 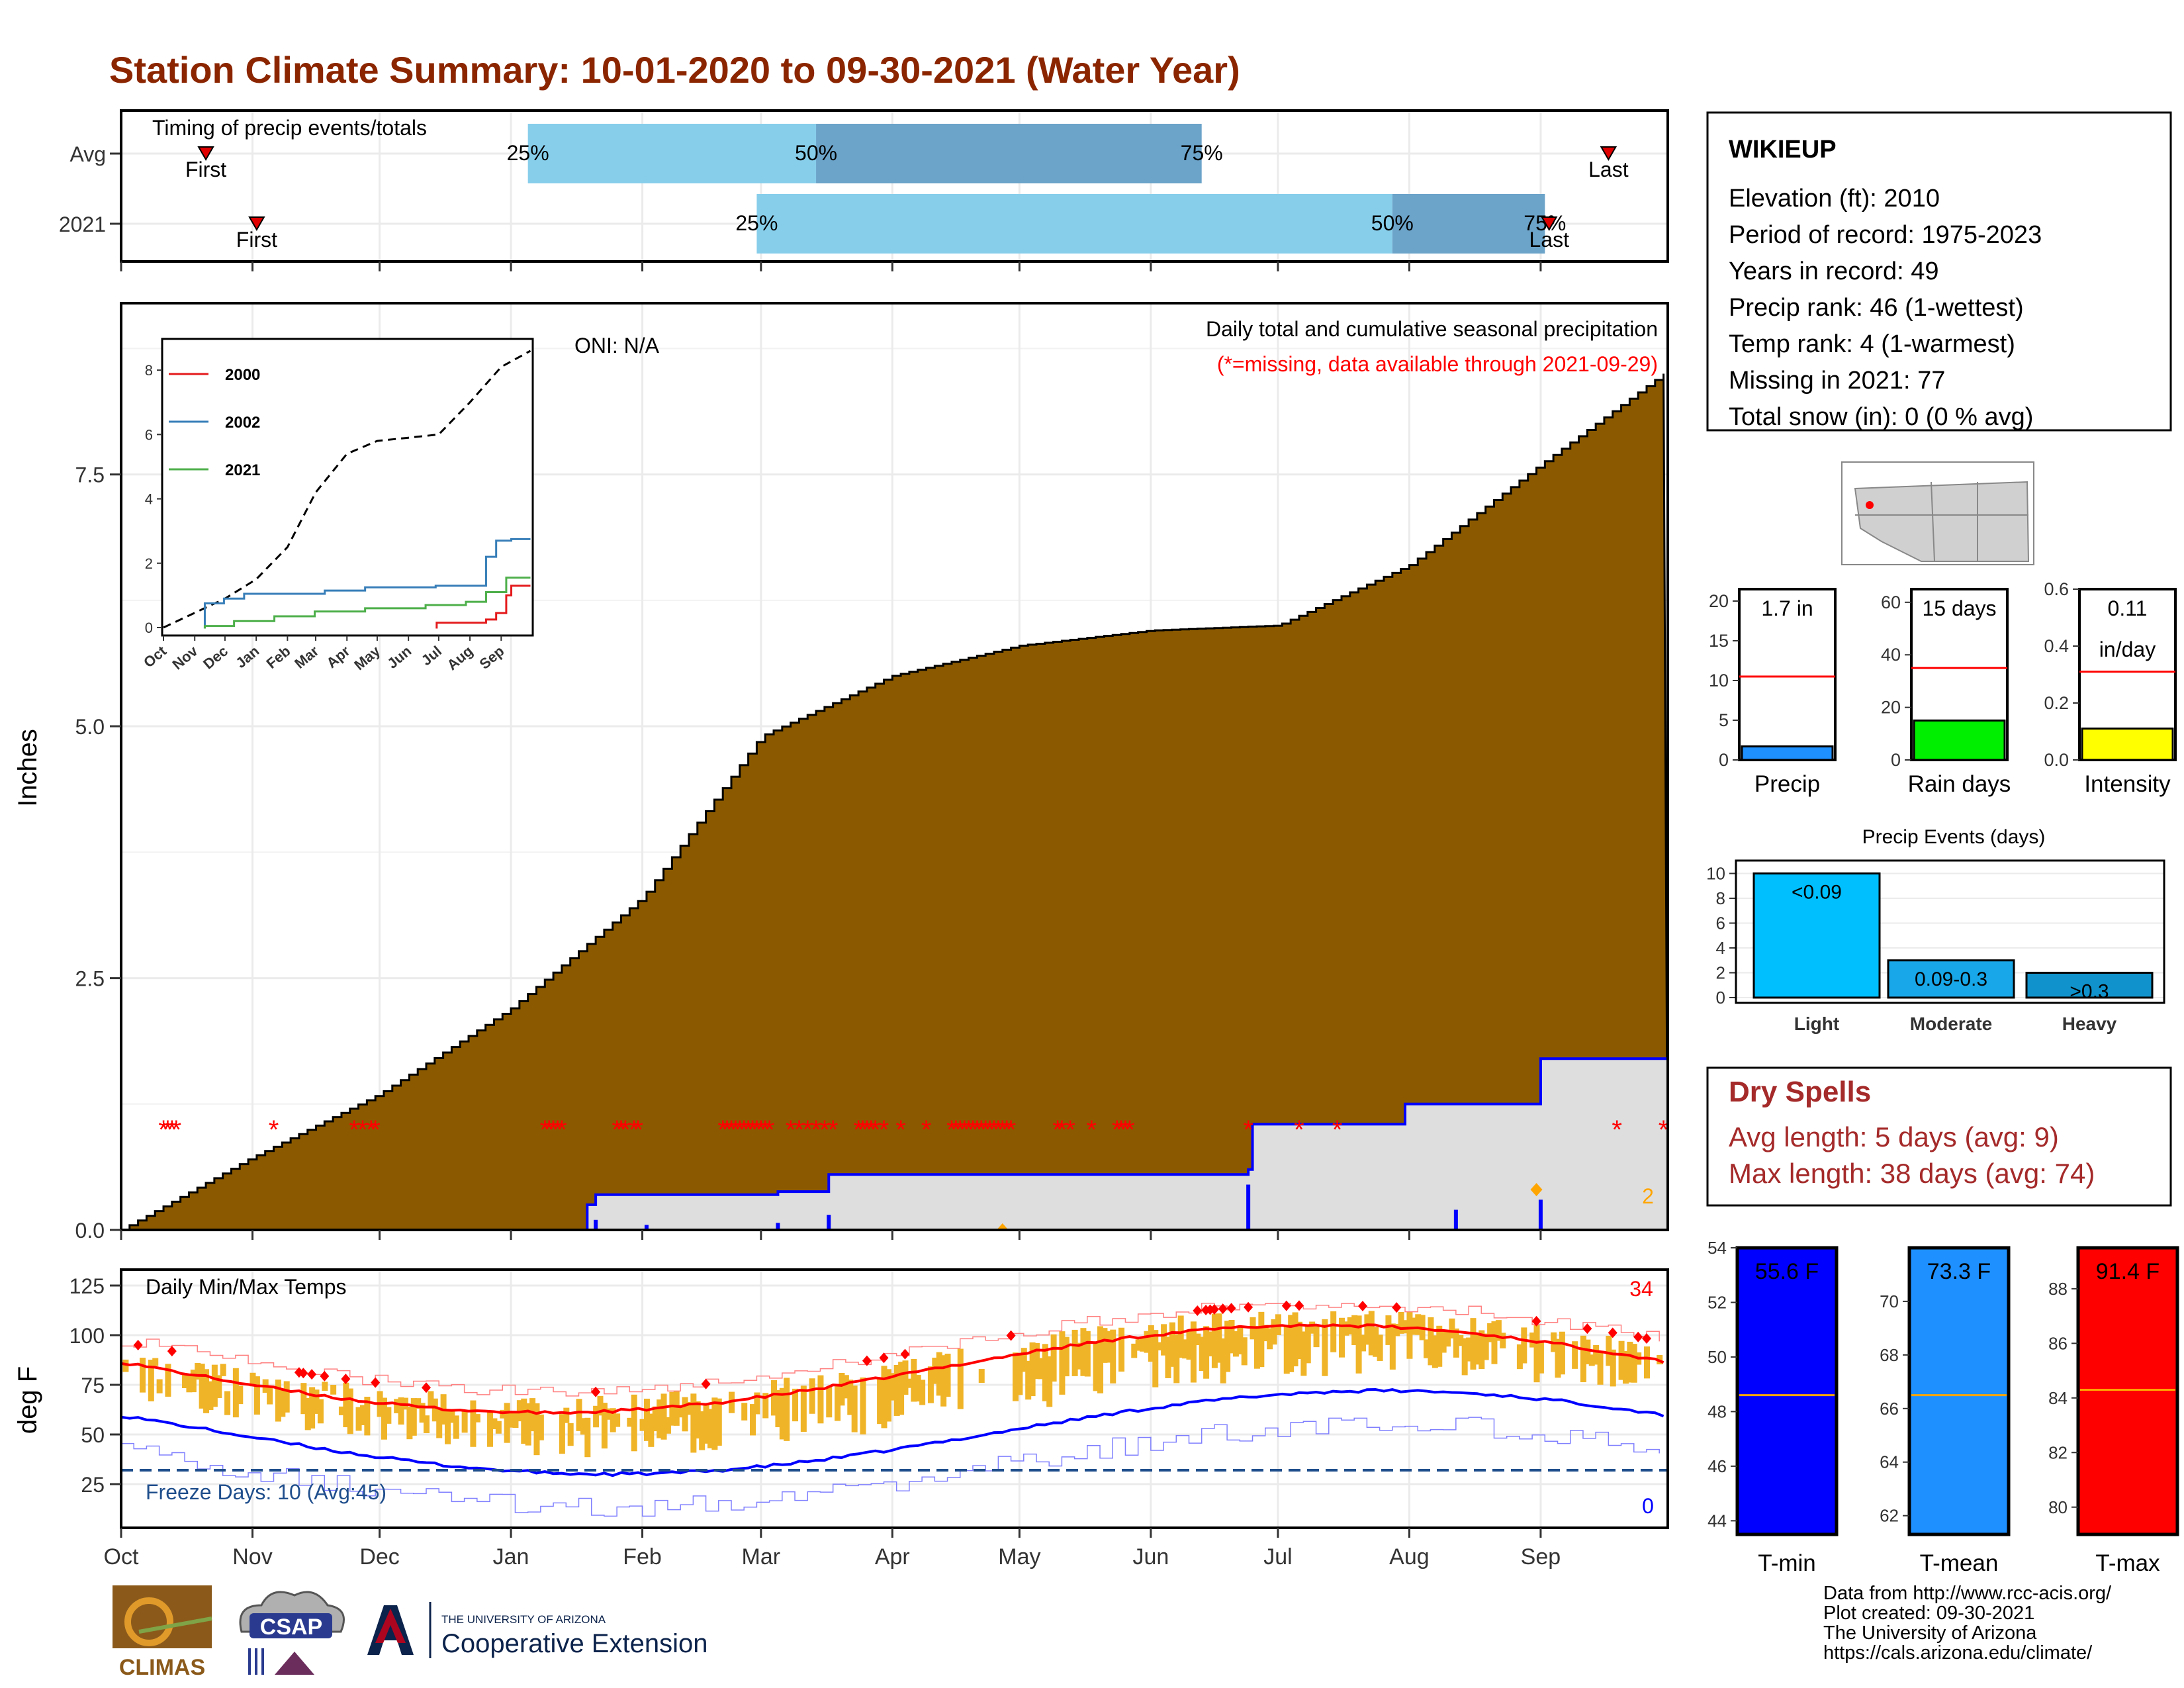 I want to click on cumulative-2021-line, so click(x=894, y=1144).